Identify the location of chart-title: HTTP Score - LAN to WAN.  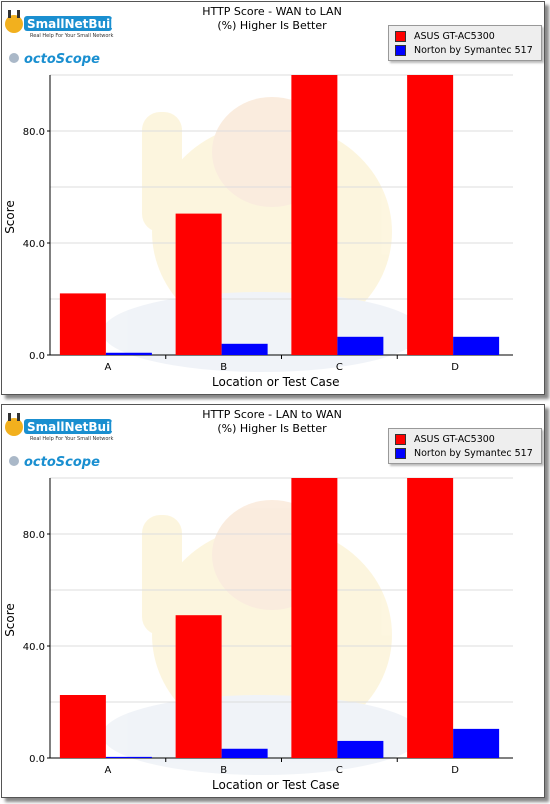
(272, 414).